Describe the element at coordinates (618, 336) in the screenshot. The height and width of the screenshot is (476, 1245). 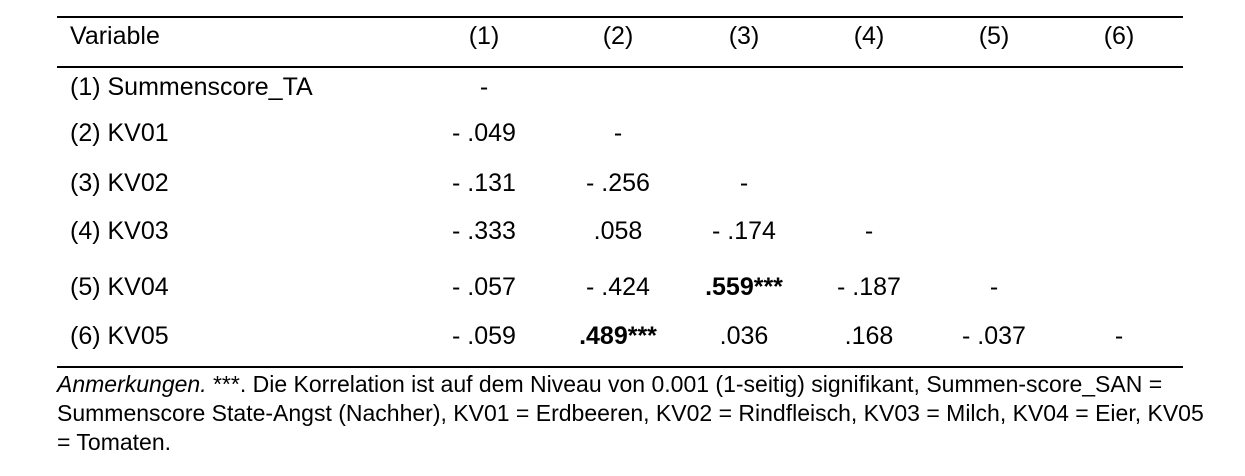
I see `table-cell-significant: .489***` at that location.